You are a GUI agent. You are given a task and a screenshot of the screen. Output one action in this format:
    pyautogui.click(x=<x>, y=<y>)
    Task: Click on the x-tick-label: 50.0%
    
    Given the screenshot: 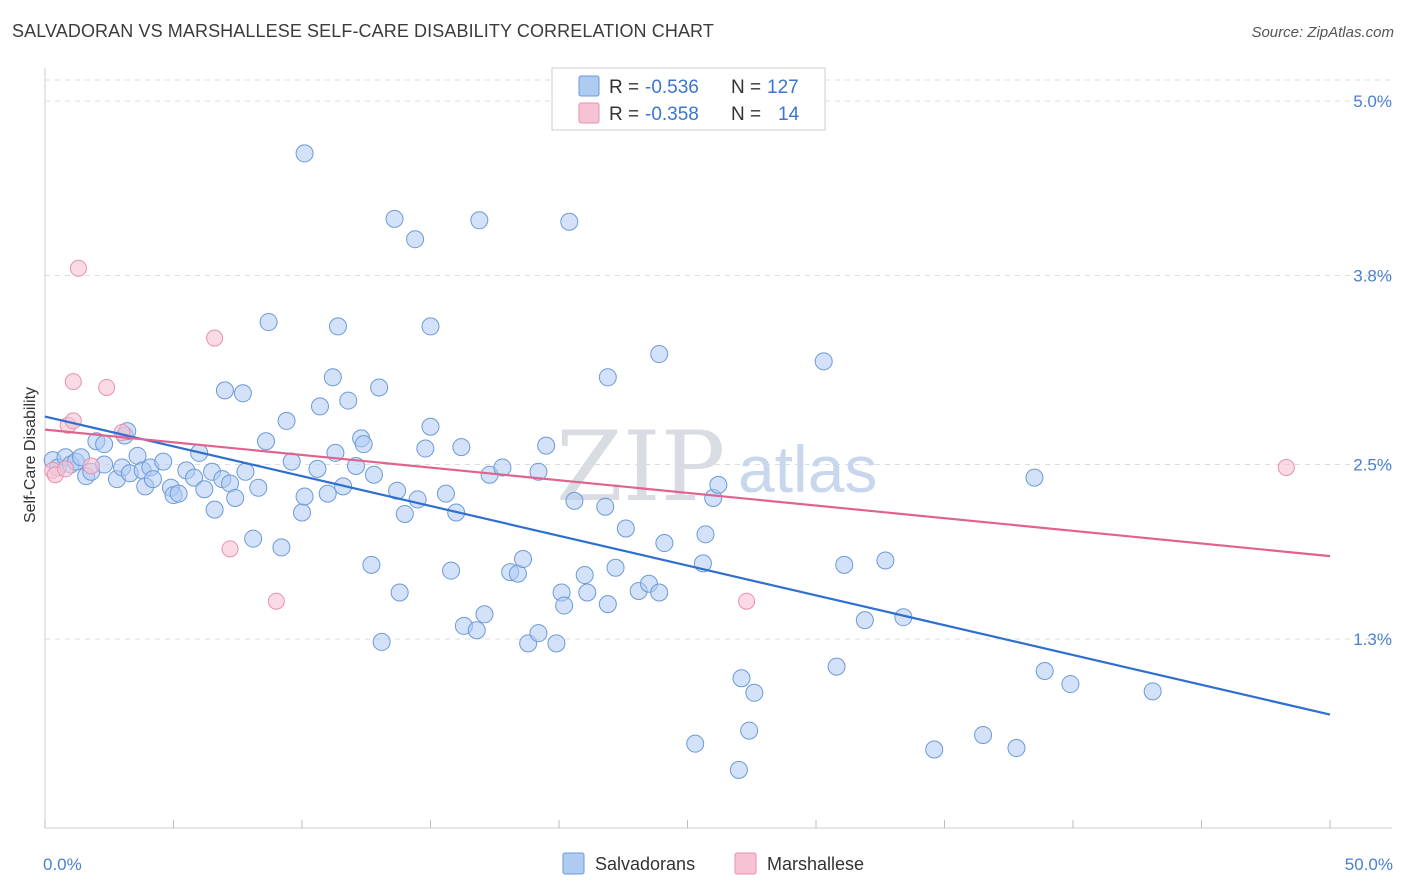 What is the action you would take?
    pyautogui.click(x=1369, y=864)
    